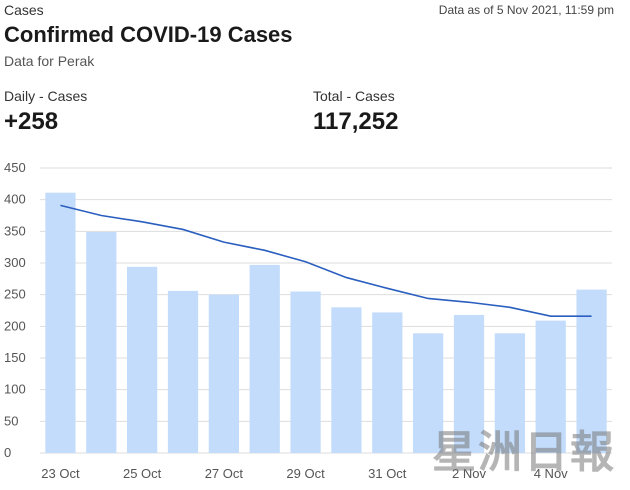 The image size is (630, 490). Describe the element at coordinates (15, 262) in the screenshot. I see `y-tick-label: 300` at that location.